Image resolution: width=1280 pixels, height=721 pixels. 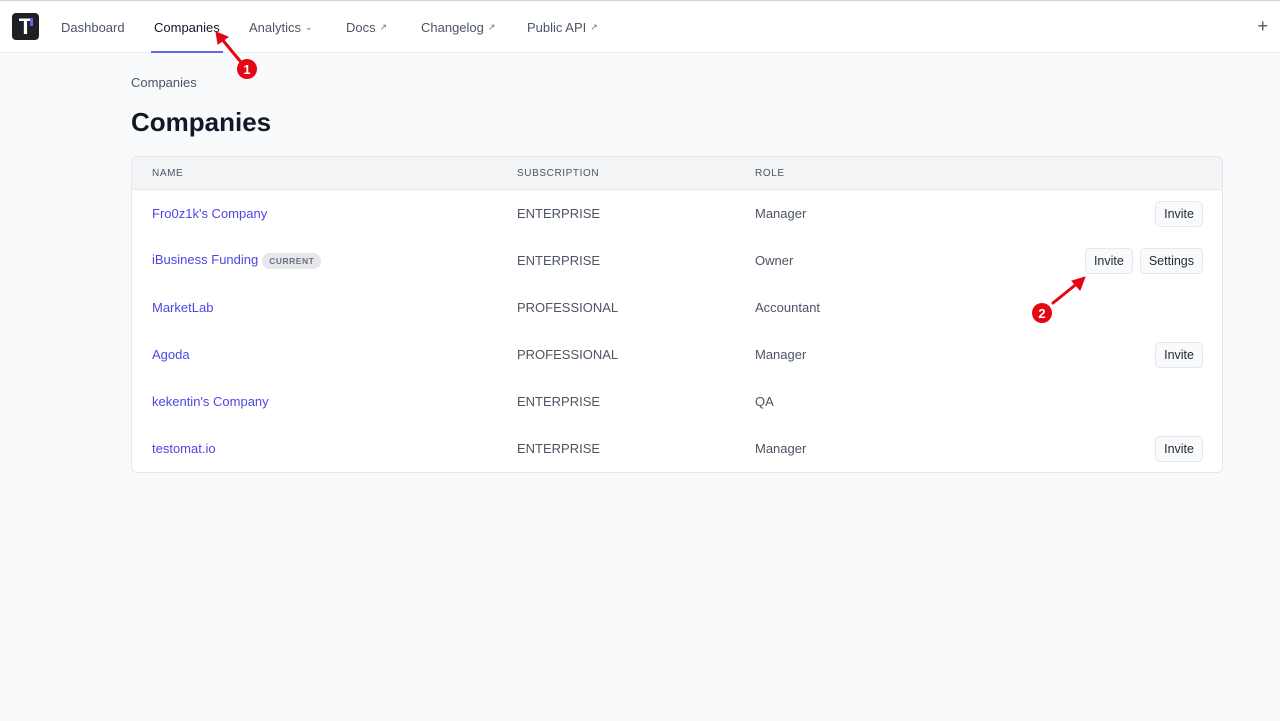 What do you see at coordinates (164, 82) in the screenshot?
I see `breadcrumb: Companies` at bounding box center [164, 82].